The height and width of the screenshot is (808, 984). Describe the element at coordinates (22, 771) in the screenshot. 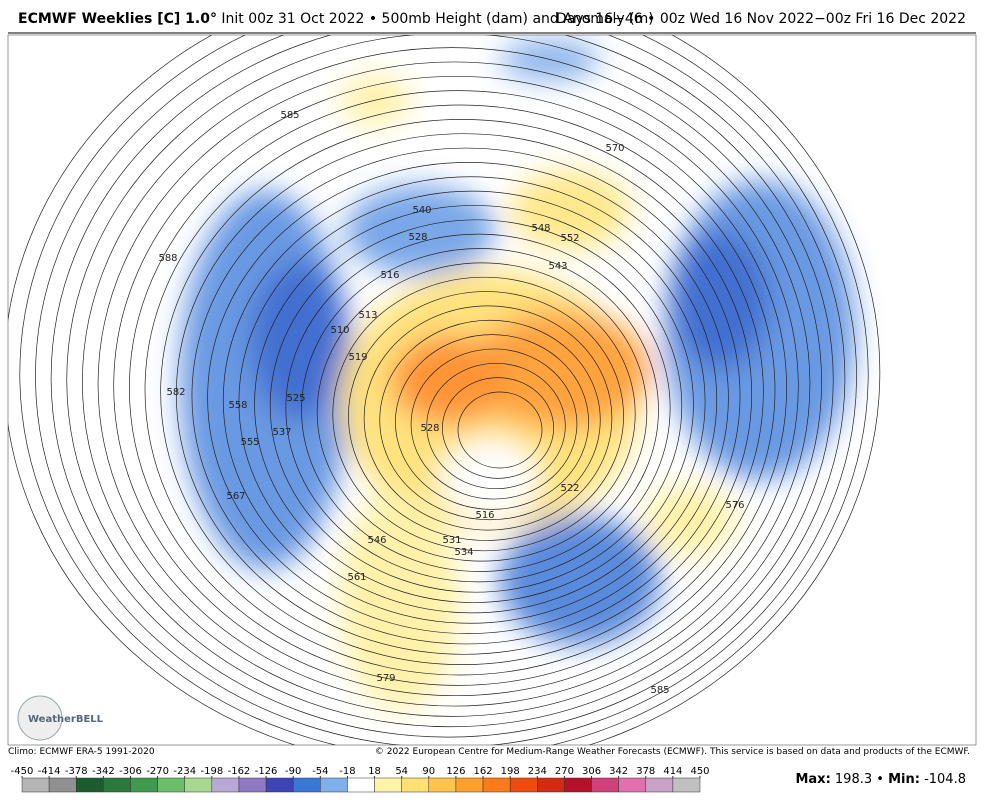

I see `colorbar-tick-label: -450` at that location.